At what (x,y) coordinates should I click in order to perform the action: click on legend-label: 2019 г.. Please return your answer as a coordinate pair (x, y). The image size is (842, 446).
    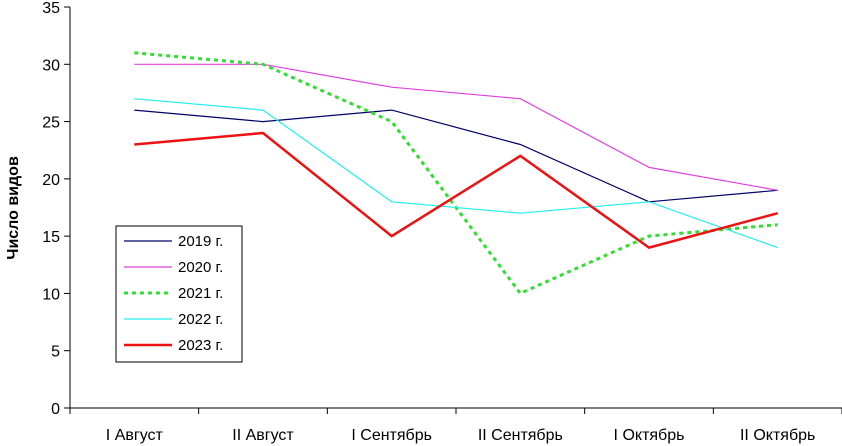
    Looking at the image, I should click on (200, 241).